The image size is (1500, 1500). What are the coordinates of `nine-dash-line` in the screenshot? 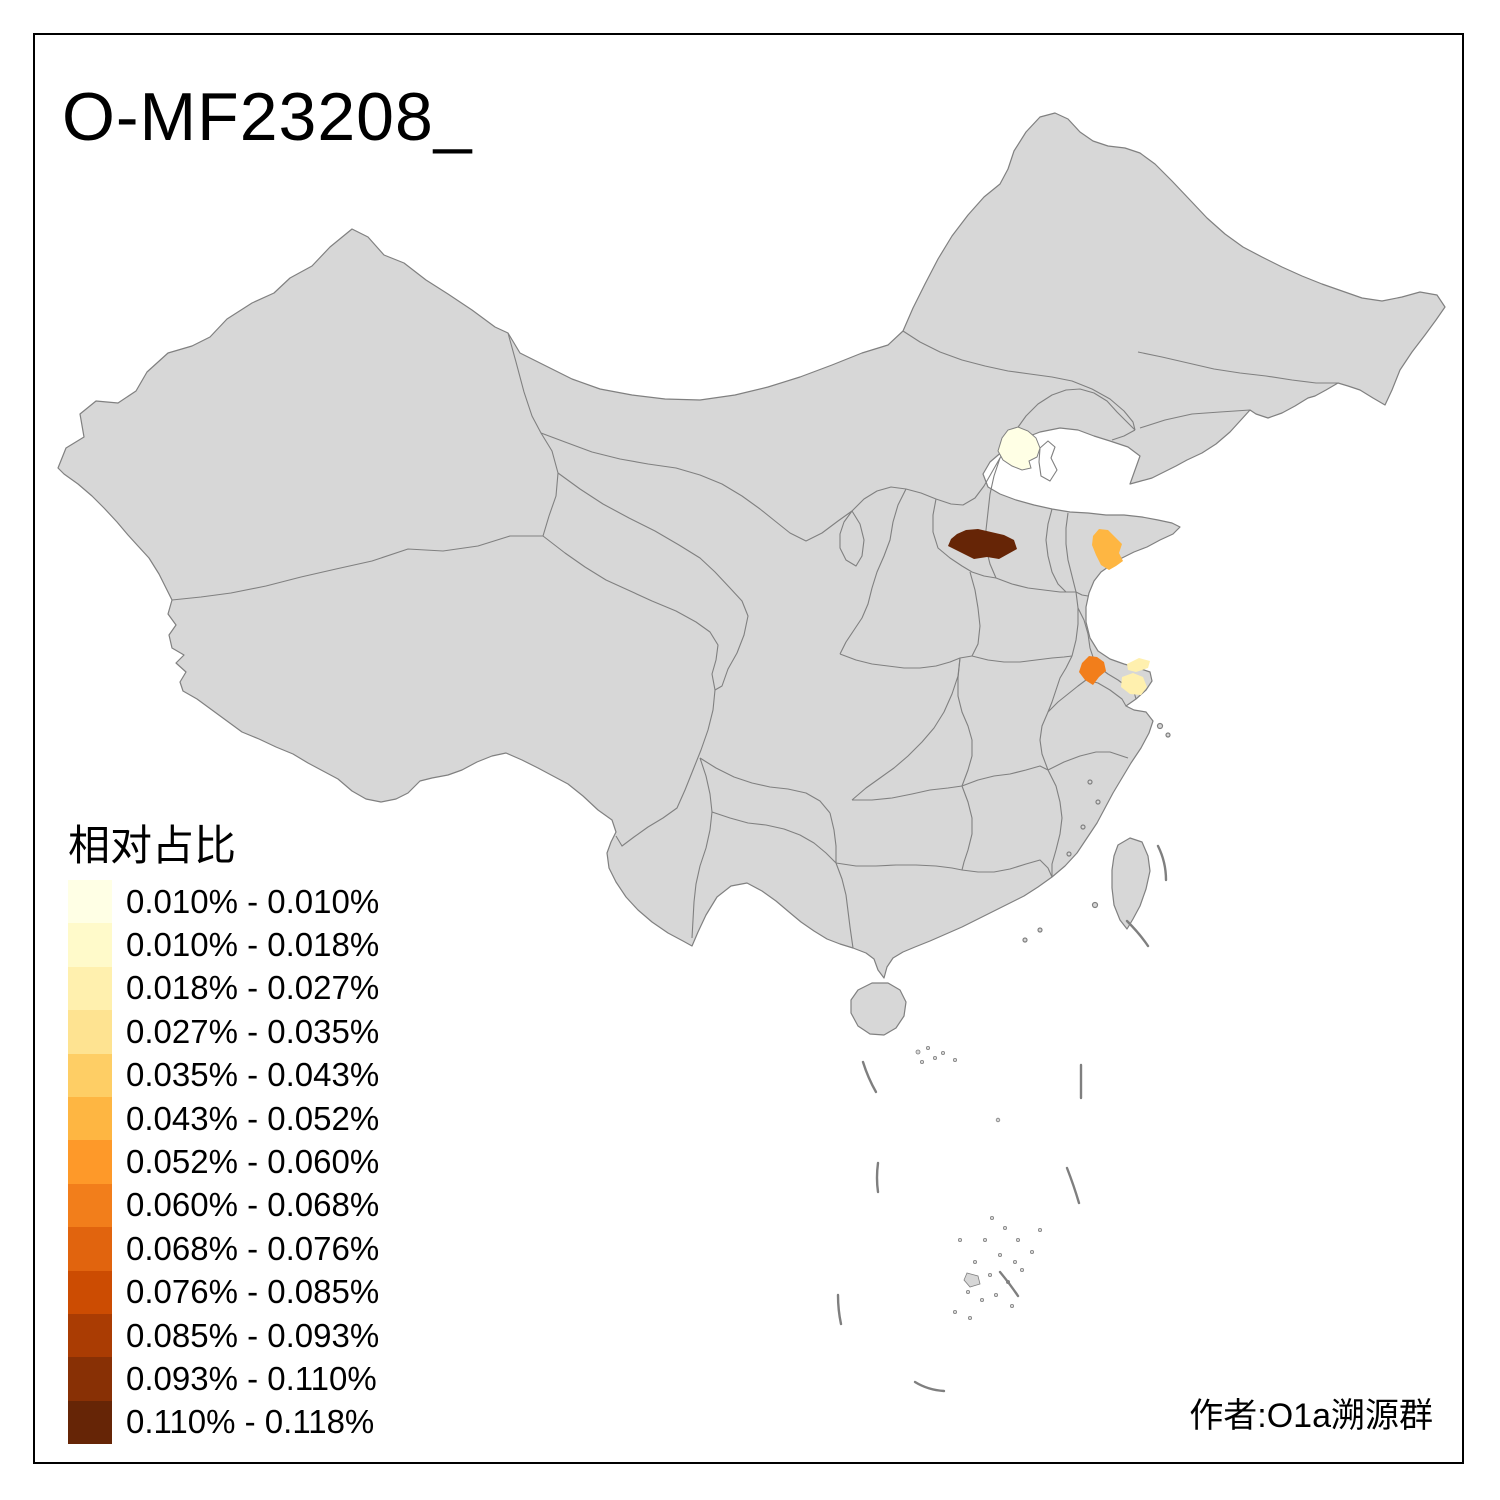 It's located at (1002, 1118).